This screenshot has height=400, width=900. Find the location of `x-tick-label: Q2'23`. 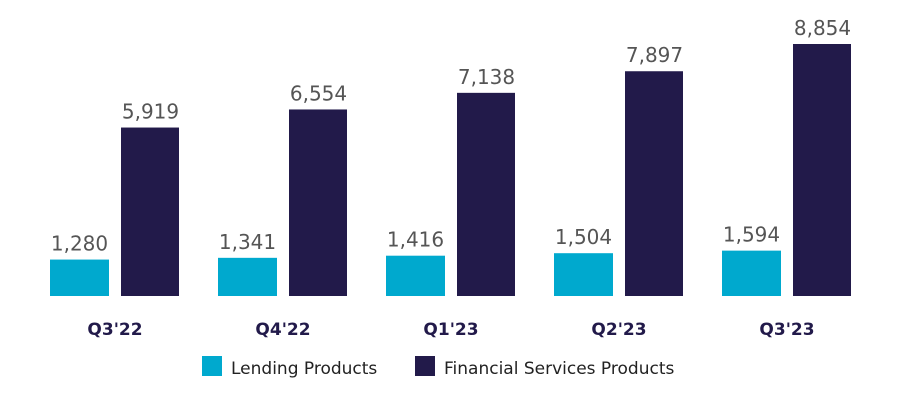

x-tick-label: Q2'23 is located at coordinates (618, 330).